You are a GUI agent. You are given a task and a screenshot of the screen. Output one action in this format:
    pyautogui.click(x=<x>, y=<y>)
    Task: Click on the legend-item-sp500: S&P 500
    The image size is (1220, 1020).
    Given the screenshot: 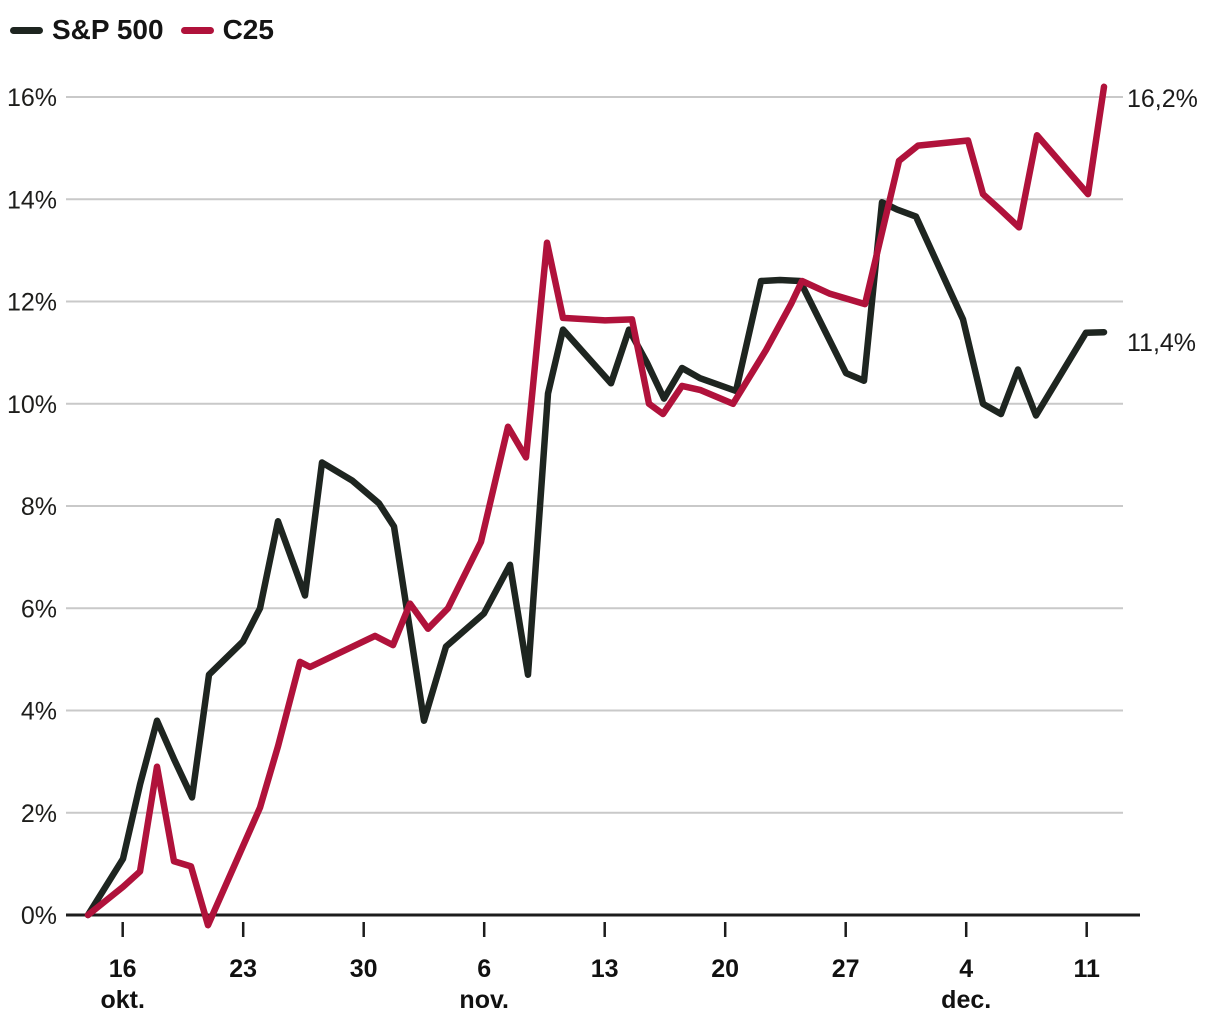 What is the action you would take?
    pyautogui.click(x=87, y=30)
    